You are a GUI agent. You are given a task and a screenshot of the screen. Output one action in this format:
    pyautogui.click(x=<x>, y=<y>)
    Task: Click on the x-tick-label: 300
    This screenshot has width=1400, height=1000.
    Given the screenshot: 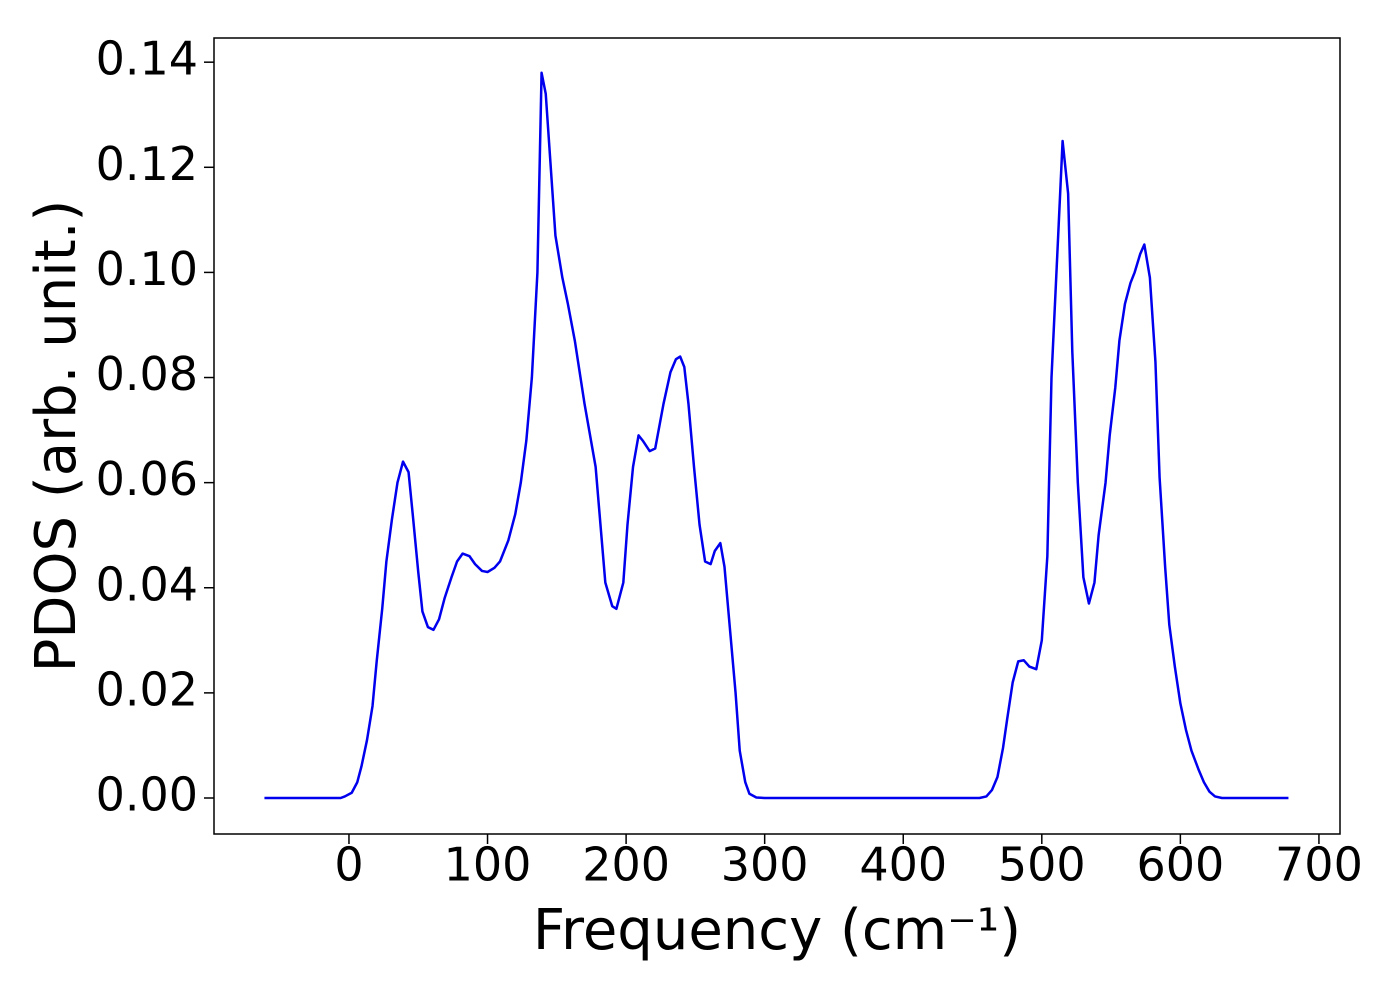 What is the action you would take?
    pyautogui.click(x=765, y=865)
    